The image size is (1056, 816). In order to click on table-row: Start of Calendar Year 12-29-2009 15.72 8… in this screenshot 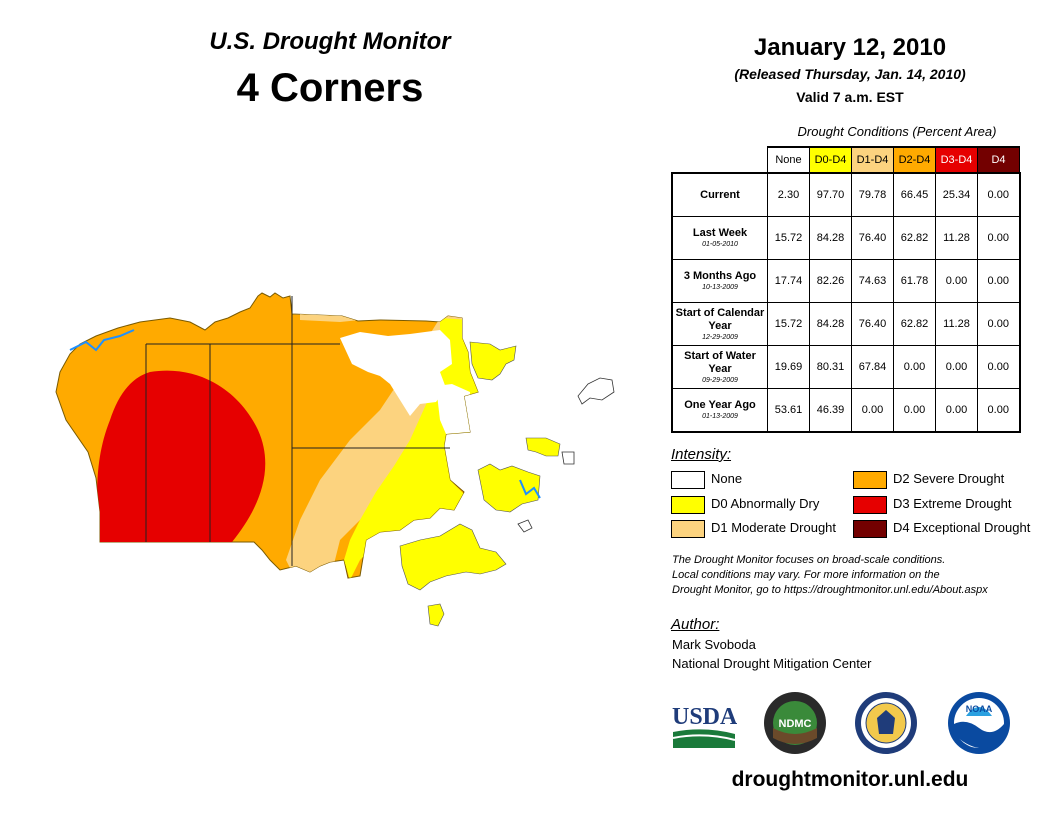, I will do `click(846, 324)`.